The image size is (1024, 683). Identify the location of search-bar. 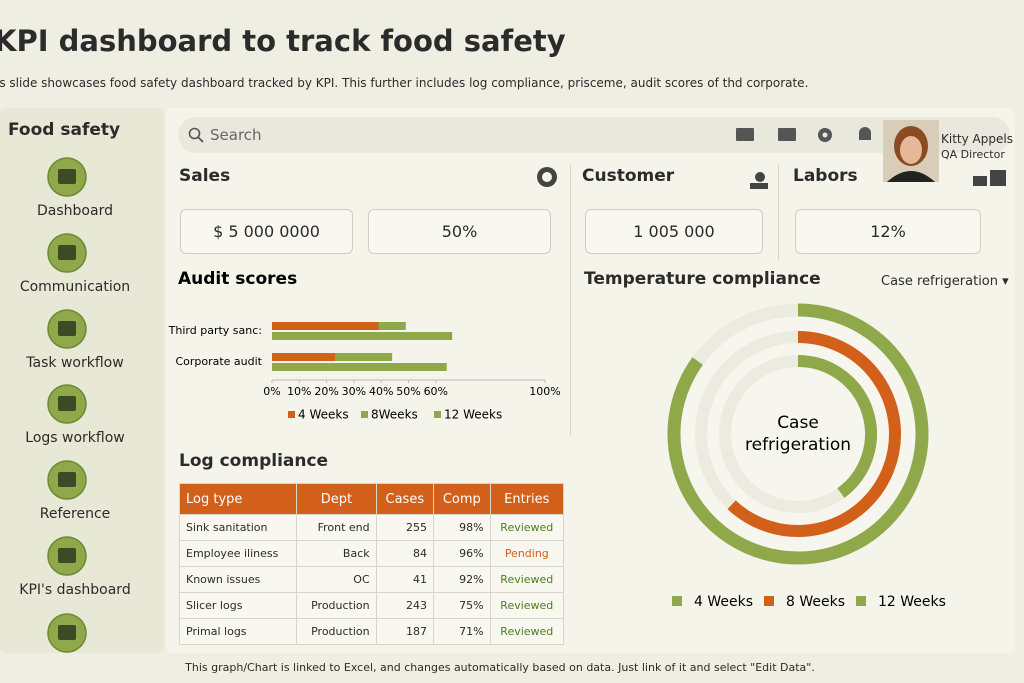
(594, 135).